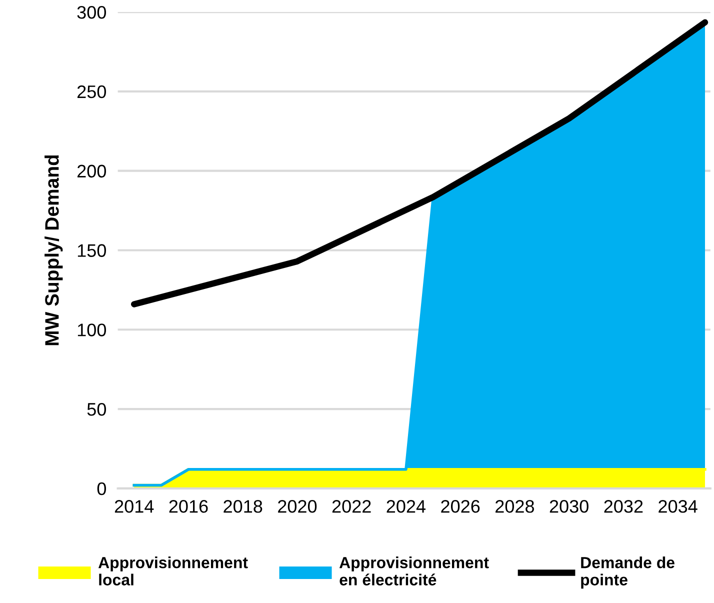 Image resolution: width=714 pixels, height=603 pixels. I want to click on x-tick-label: 2016, so click(188, 506).